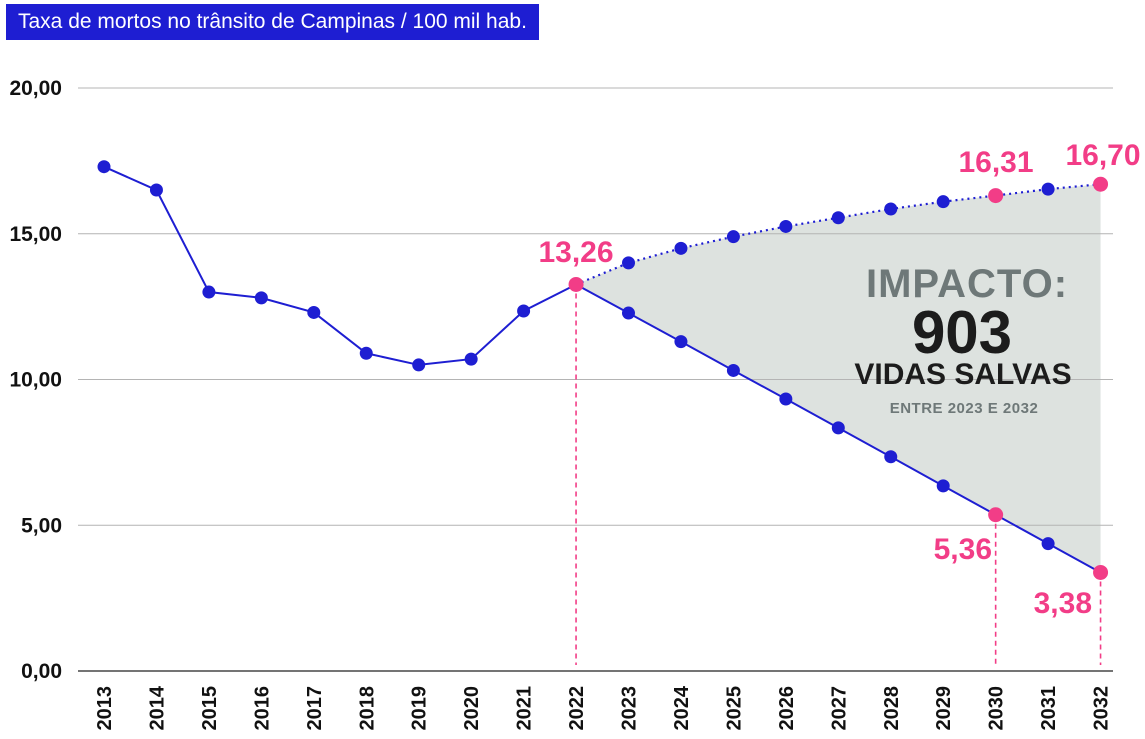 The height and width of the screenshot is (739, 1145). What do you see at coordinates (1102, 708) in the screenshot?
I see `x-tick-label: 2032` at bounding box center [1102, 708].